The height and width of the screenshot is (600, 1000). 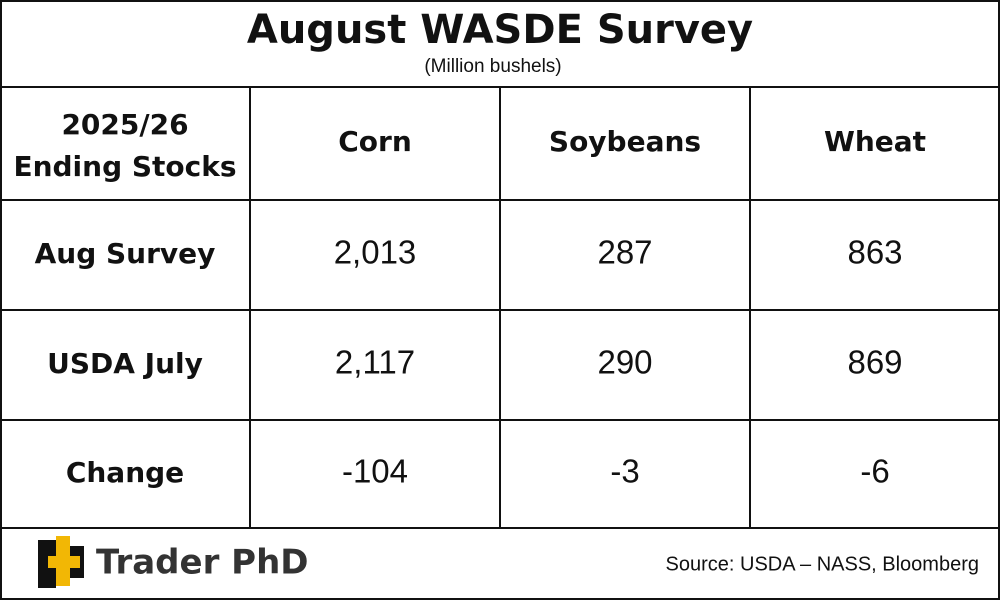 What do you see at coordinates (500, 30) in the screenshot?
I see `title: August WASDE Survey` at bounding box center [500, 30].